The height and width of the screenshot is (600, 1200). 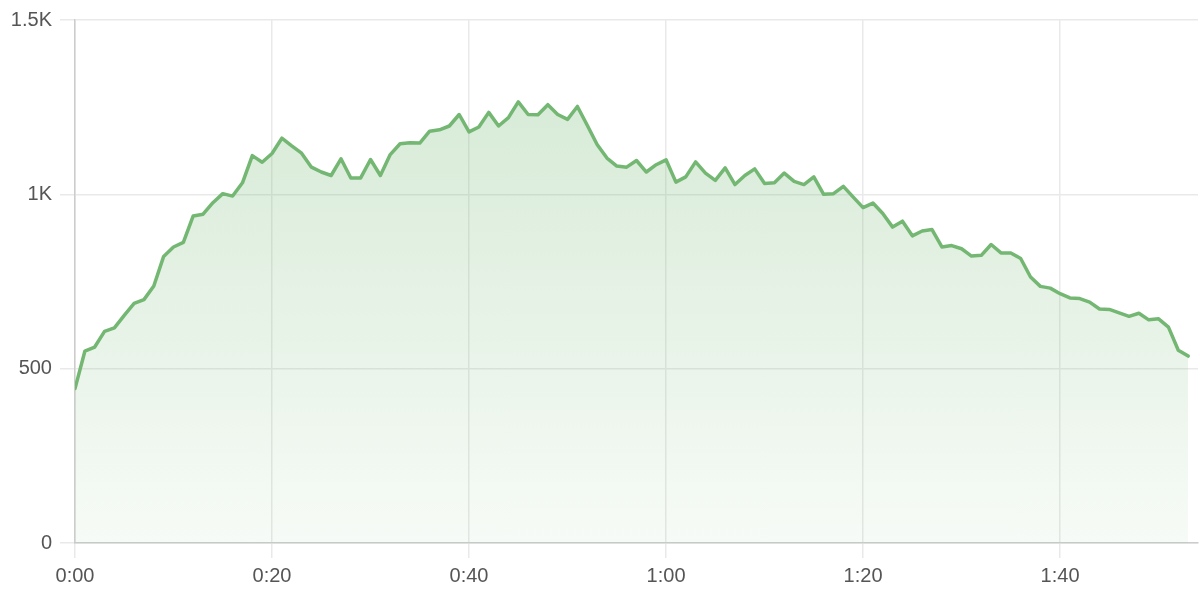 What do you see at coordinates (1060, 574) in the screenshot?
I see `x-tick-label: 1:40` at bounding box center [1060, 574].